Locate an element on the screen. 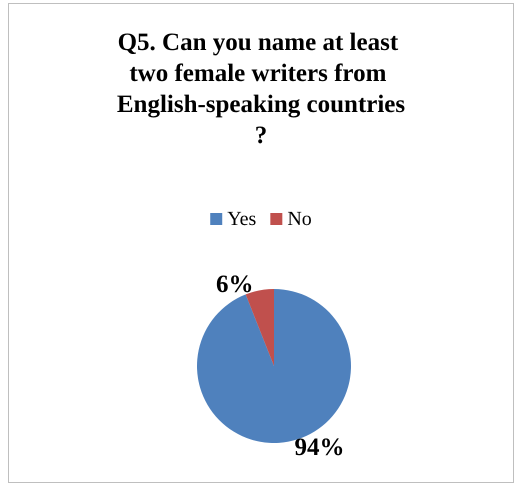  legend-label: Yes is located at coordinates (242, 219).